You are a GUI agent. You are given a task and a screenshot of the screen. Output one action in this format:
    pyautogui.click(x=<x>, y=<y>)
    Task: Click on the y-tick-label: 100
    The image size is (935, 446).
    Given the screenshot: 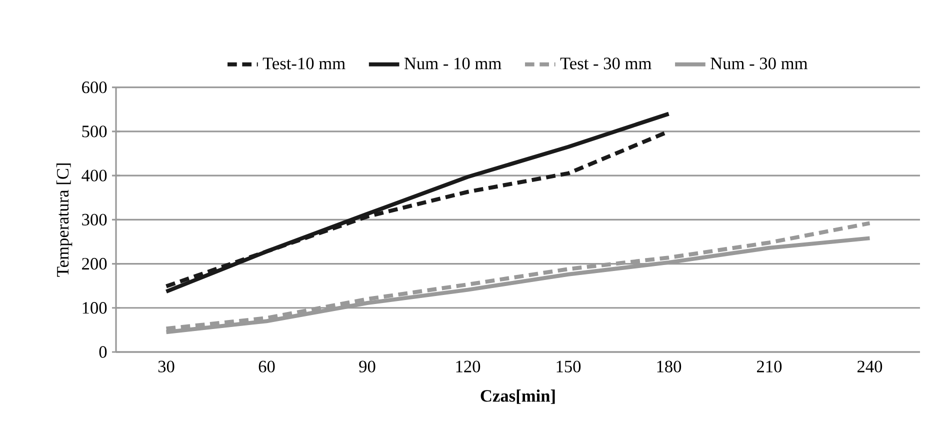 What is the action you would take?
    pyautogui.click(x=94, y=308)
    